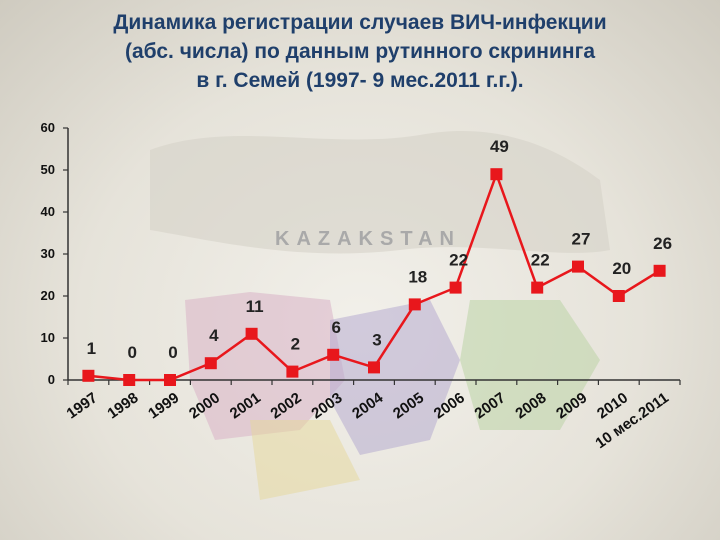  Describe the element at coordinates (305, 460) in the screenshot. I see `map-region-yellow` at that location.